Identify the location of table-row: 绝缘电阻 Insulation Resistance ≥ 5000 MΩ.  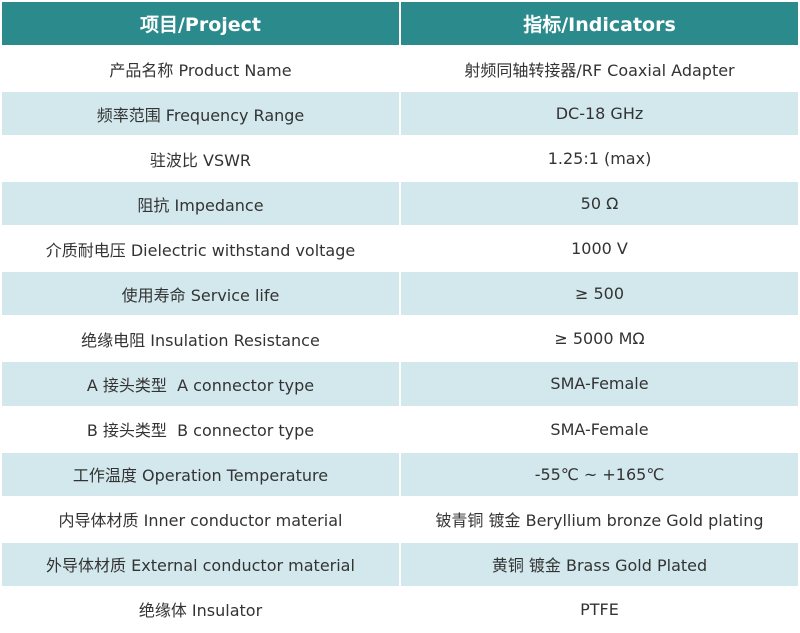
(400, 339).